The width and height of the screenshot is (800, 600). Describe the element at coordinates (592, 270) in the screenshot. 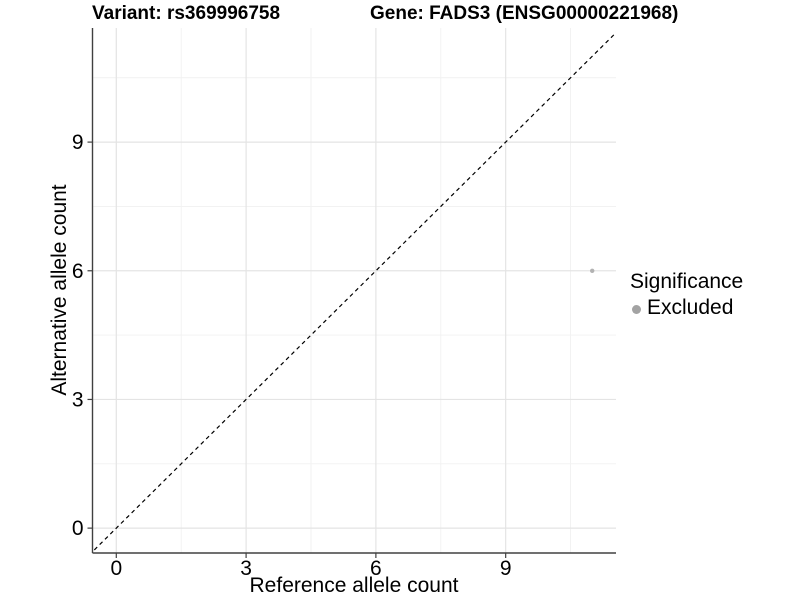

I see `data-point` at that location.